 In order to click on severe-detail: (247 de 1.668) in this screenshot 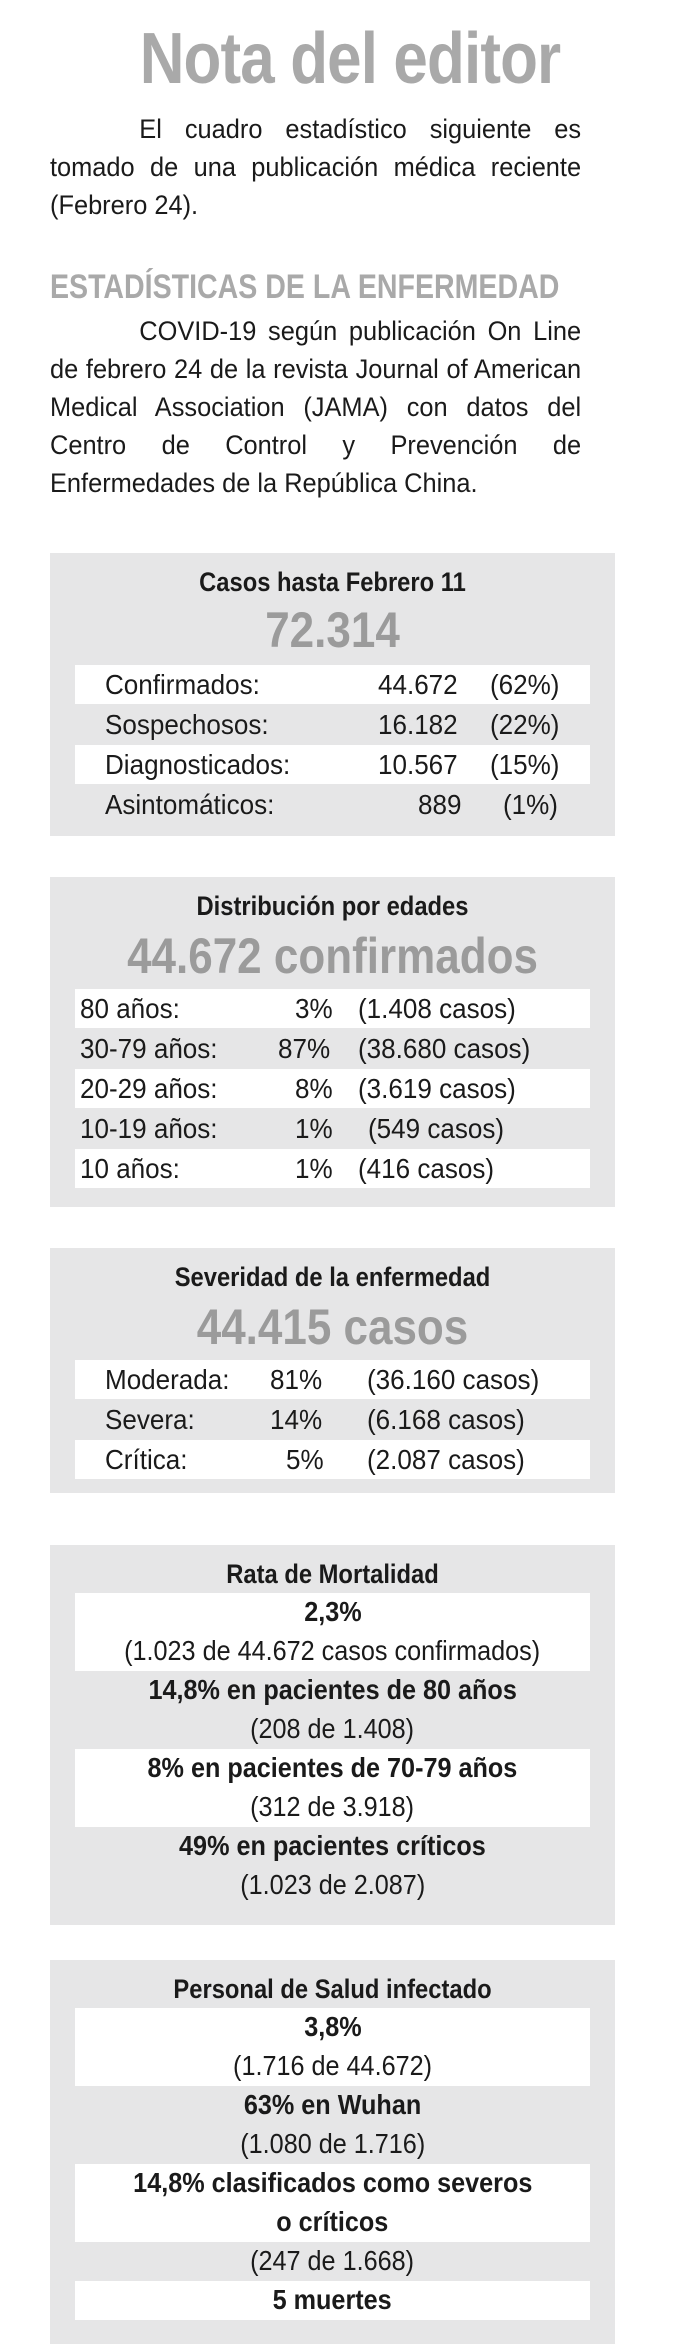, I will do `click(332, 2261)`.